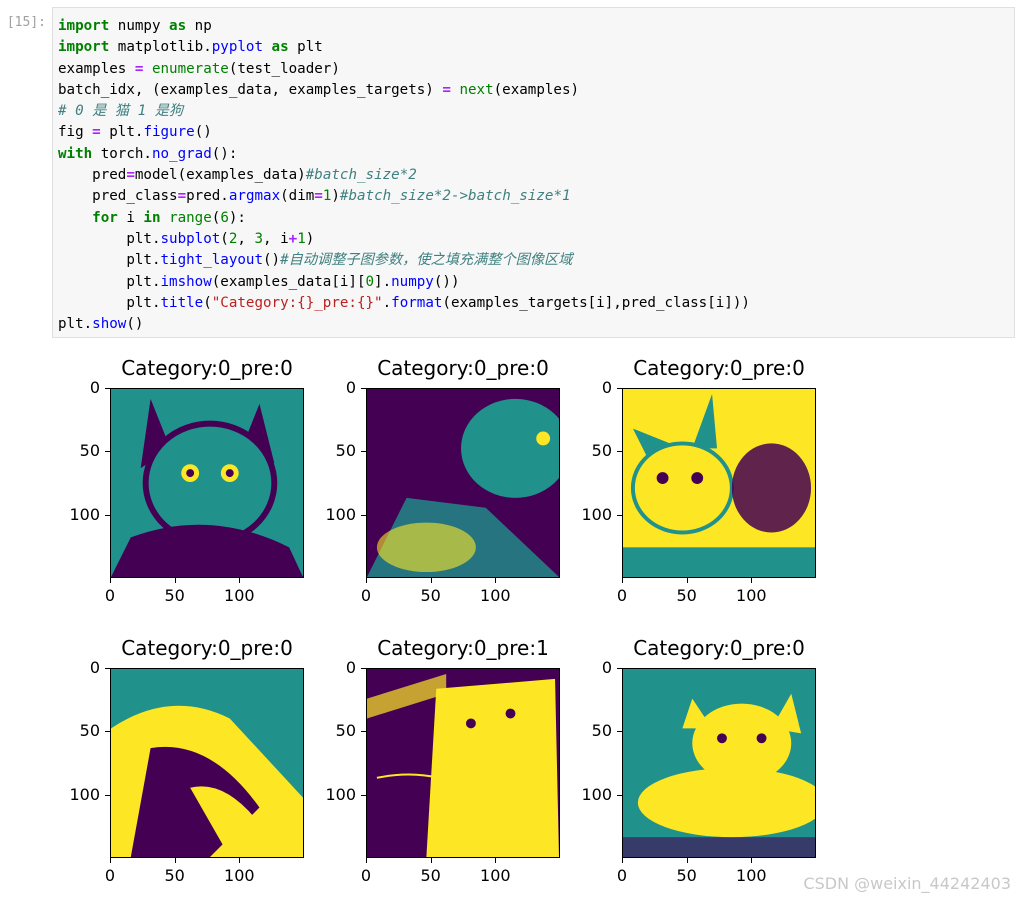  Describe the element at coordinates (118, 196) in the screenshot. I see `code-token: pred_class` at that location.